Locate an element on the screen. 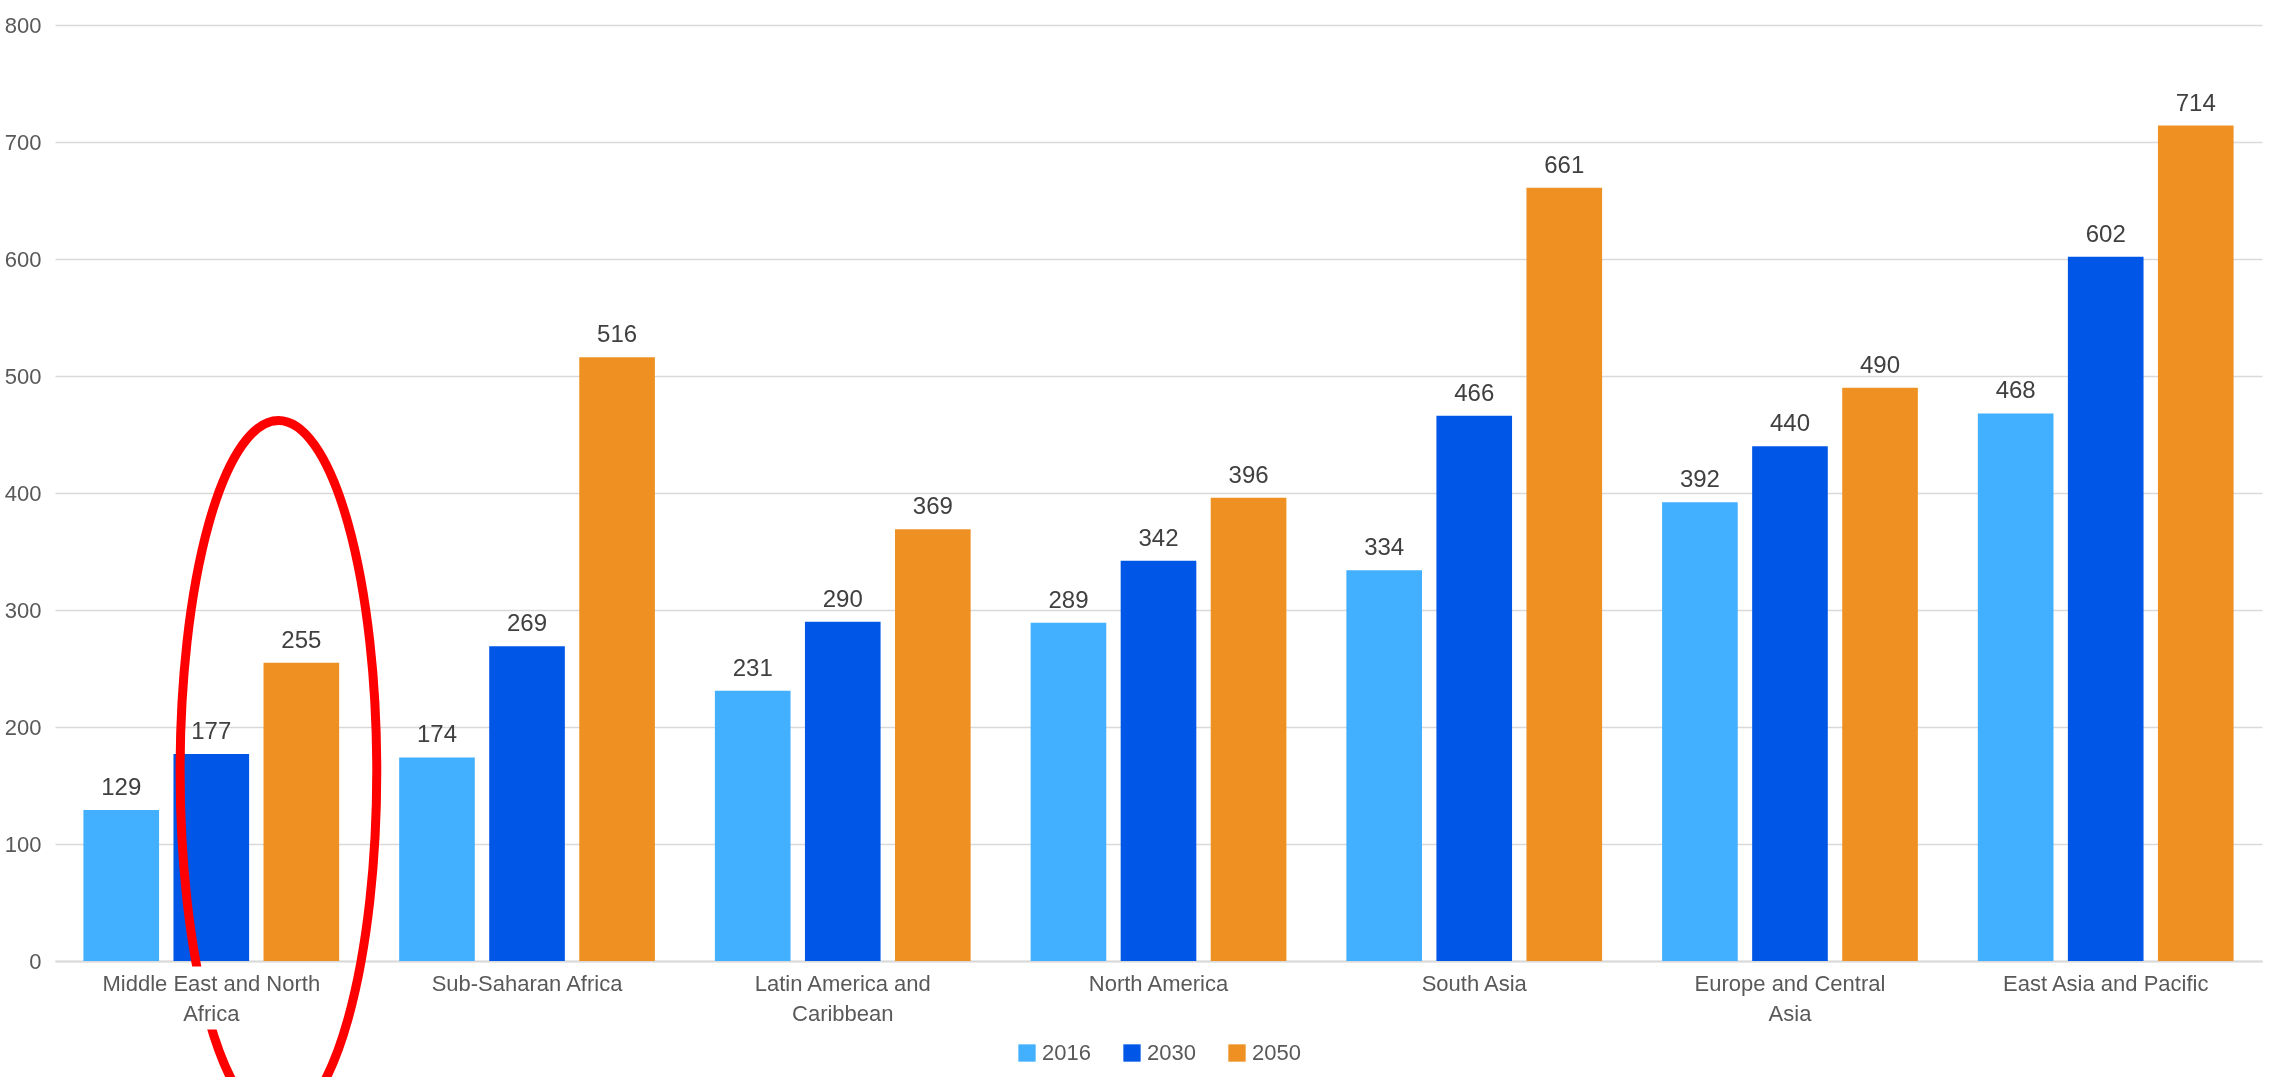 This screenshot has width=2278, height=1077. data-label: 334 is located at coordinates (1384, 547).